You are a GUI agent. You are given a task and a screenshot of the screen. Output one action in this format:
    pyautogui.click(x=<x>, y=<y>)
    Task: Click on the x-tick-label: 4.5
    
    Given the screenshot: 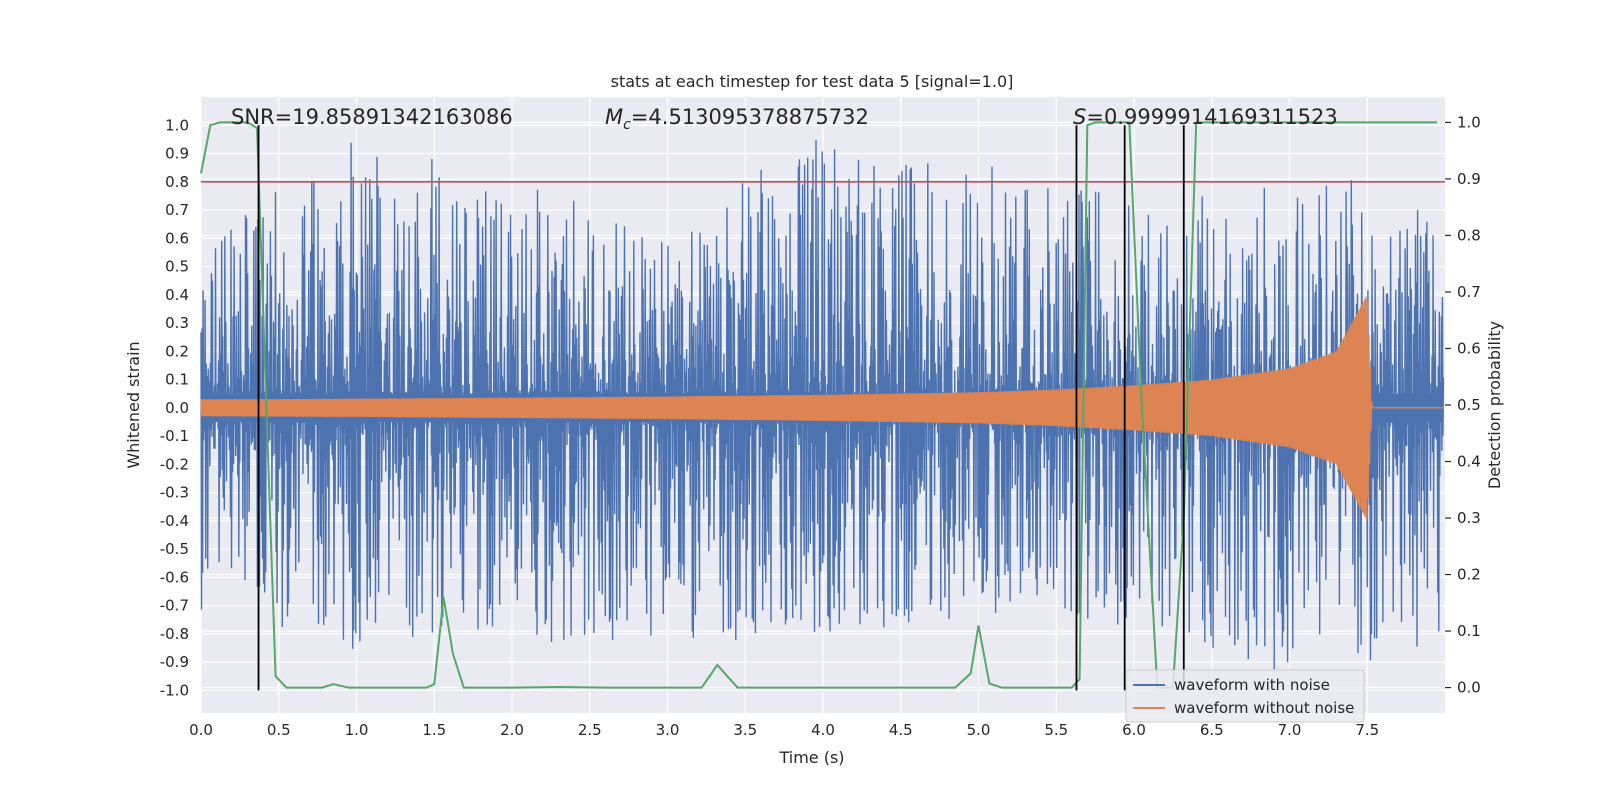 What is the action you would take?
    pyautogui.click(x=901, y=730)
    